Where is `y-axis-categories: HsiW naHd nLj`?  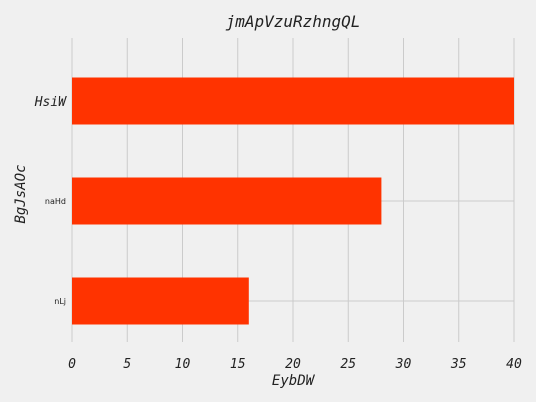 y-axis-categories: HsiW naHd nLj is located at coordinates (50, 200).